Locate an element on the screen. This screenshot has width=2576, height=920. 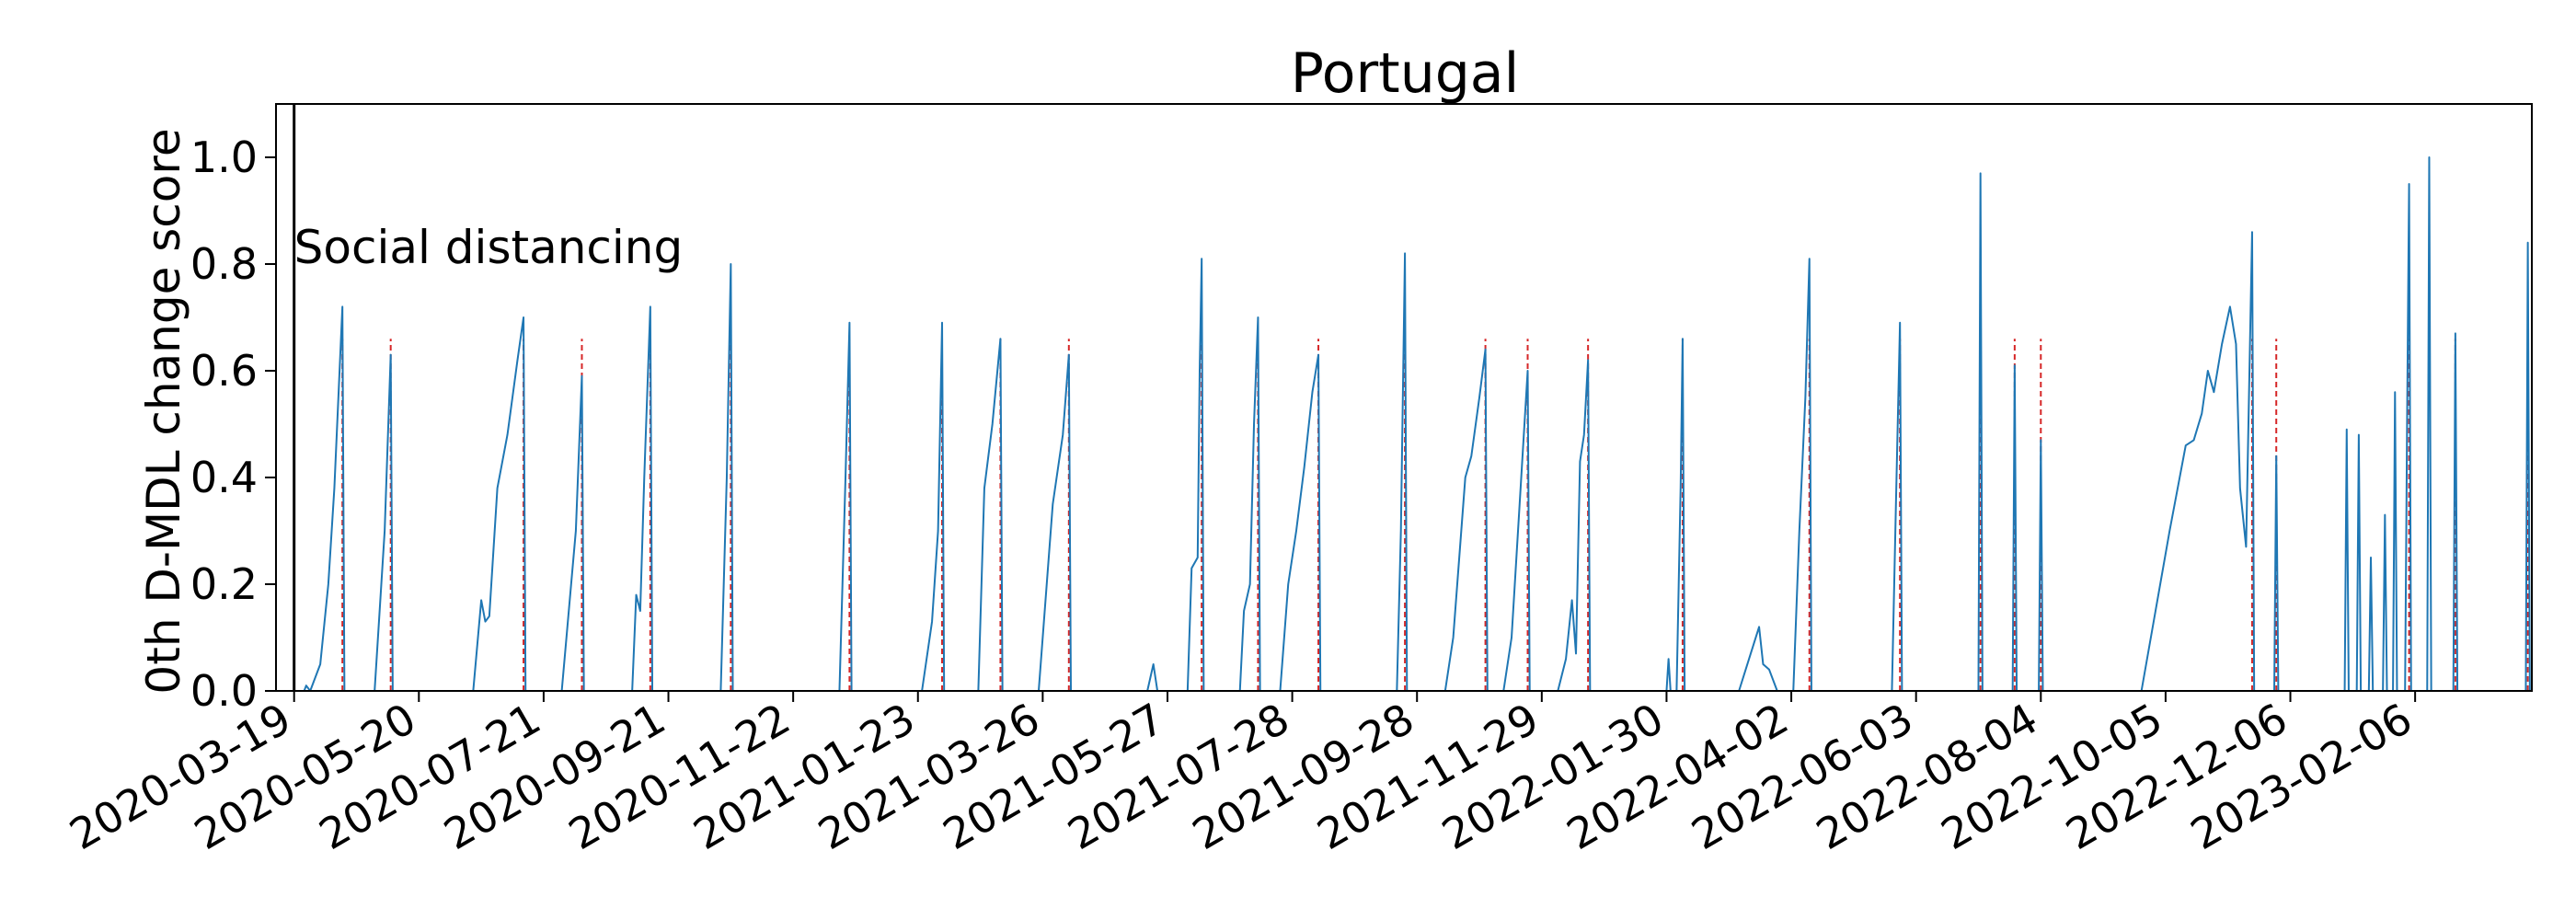
y-tick-label-4: 0.8 is located at coordinates (224, 264).